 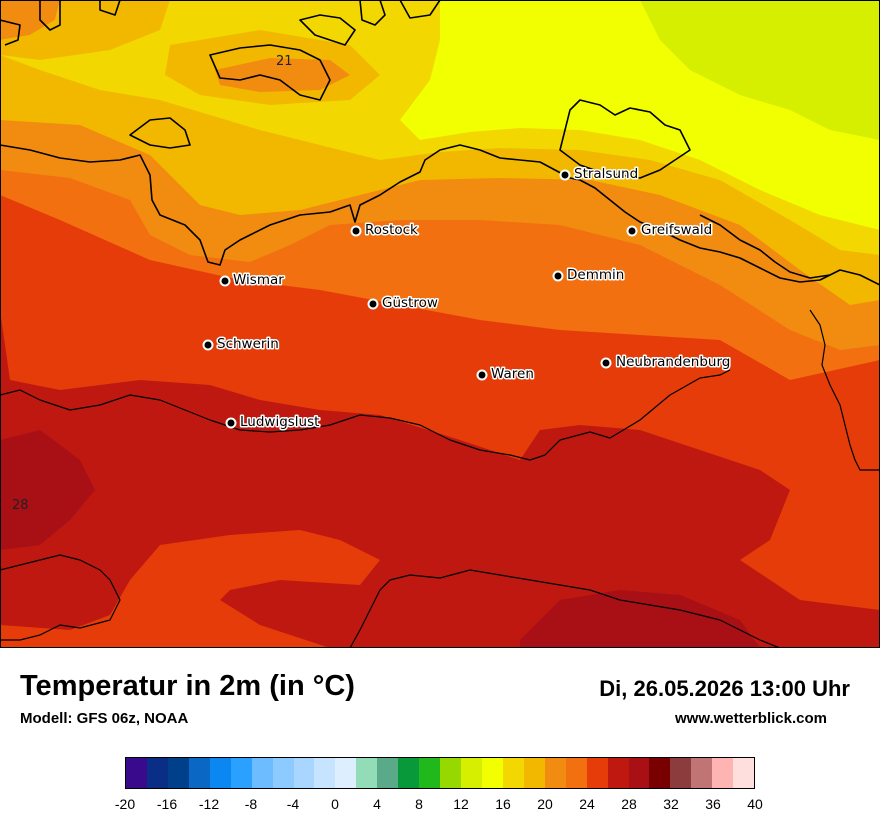 What do you see at coordinates (671, 804) in the screenshot?
I see `legend-tick-label: 32` at bounding box center [671, 804].